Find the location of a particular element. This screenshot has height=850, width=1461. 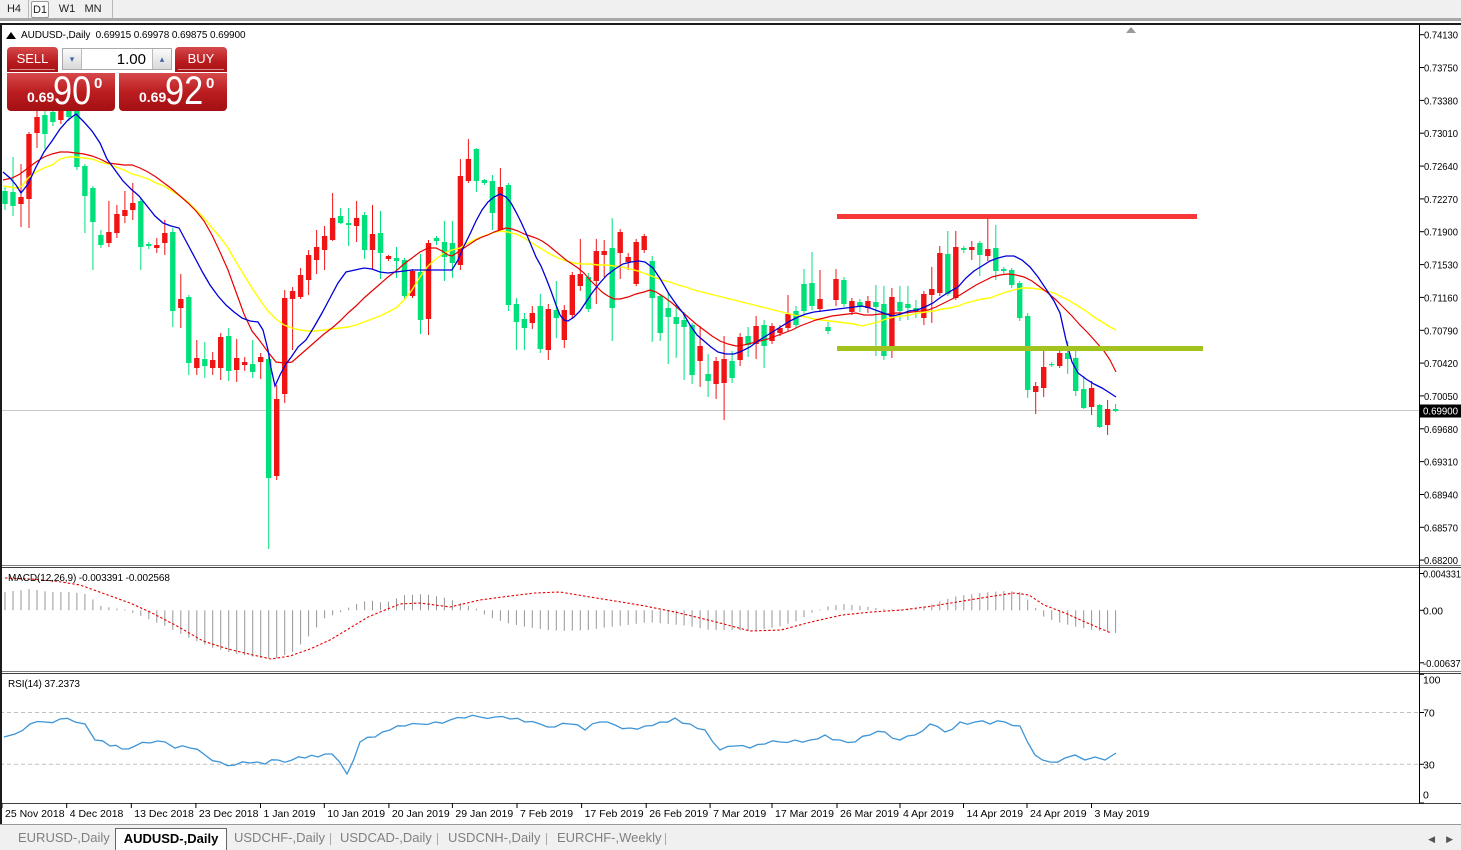

svg-text: 20 Jan 2019 is located at coordinates (421, 814).